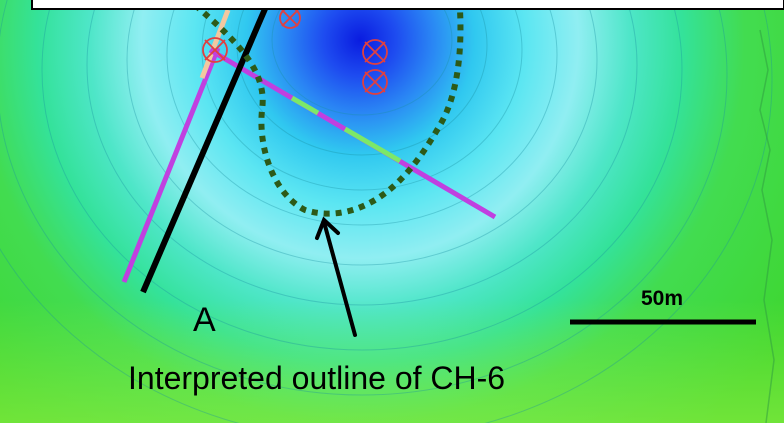 Image resolution: width=784 pixels, height=423 pixels. Describe the element at coordinates (204, 320) in the screenshot. I see `section-end-label: A` at that location.